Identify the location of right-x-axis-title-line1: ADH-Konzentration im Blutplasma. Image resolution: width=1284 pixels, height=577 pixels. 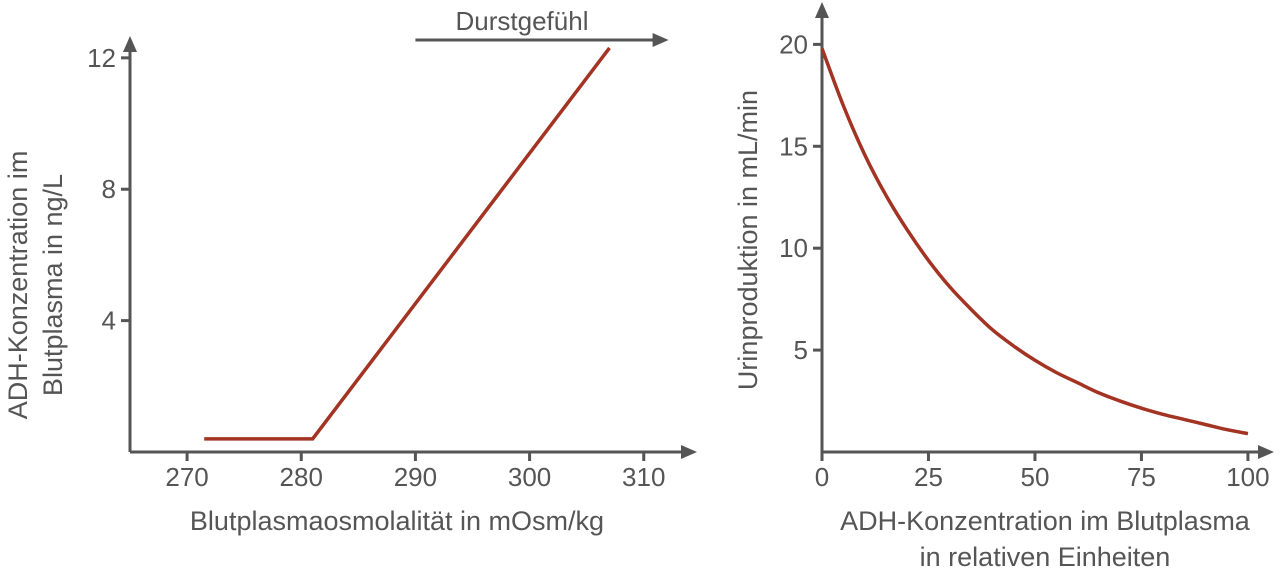
(1045, 521).